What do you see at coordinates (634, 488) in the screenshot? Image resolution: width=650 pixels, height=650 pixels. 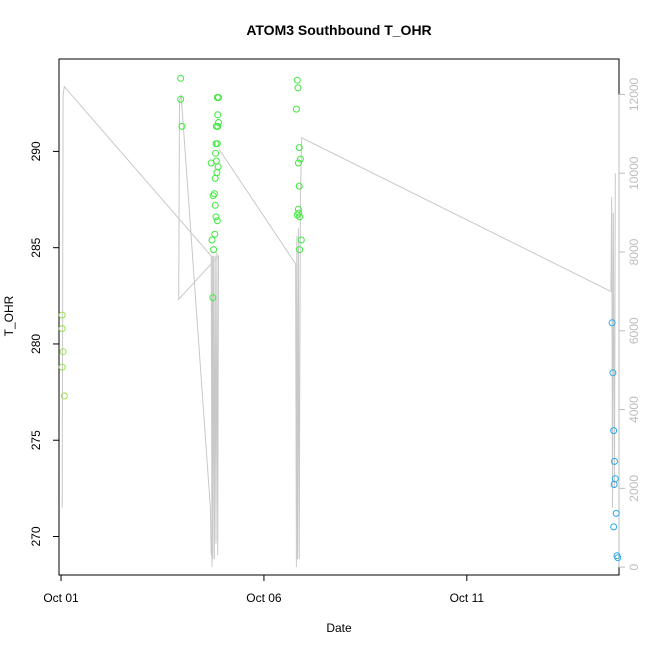 I see `y2-tick-label: 2000` at bounding box center [634, 488].